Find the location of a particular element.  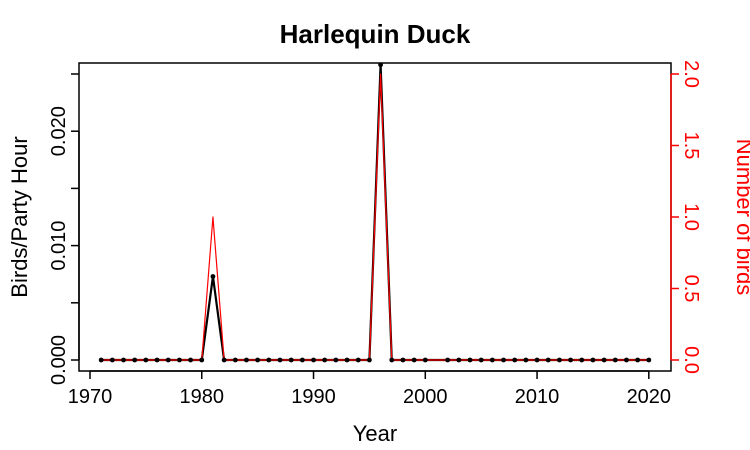

y-tick-label-right: 0.5 is located at coordinates (691, 289).